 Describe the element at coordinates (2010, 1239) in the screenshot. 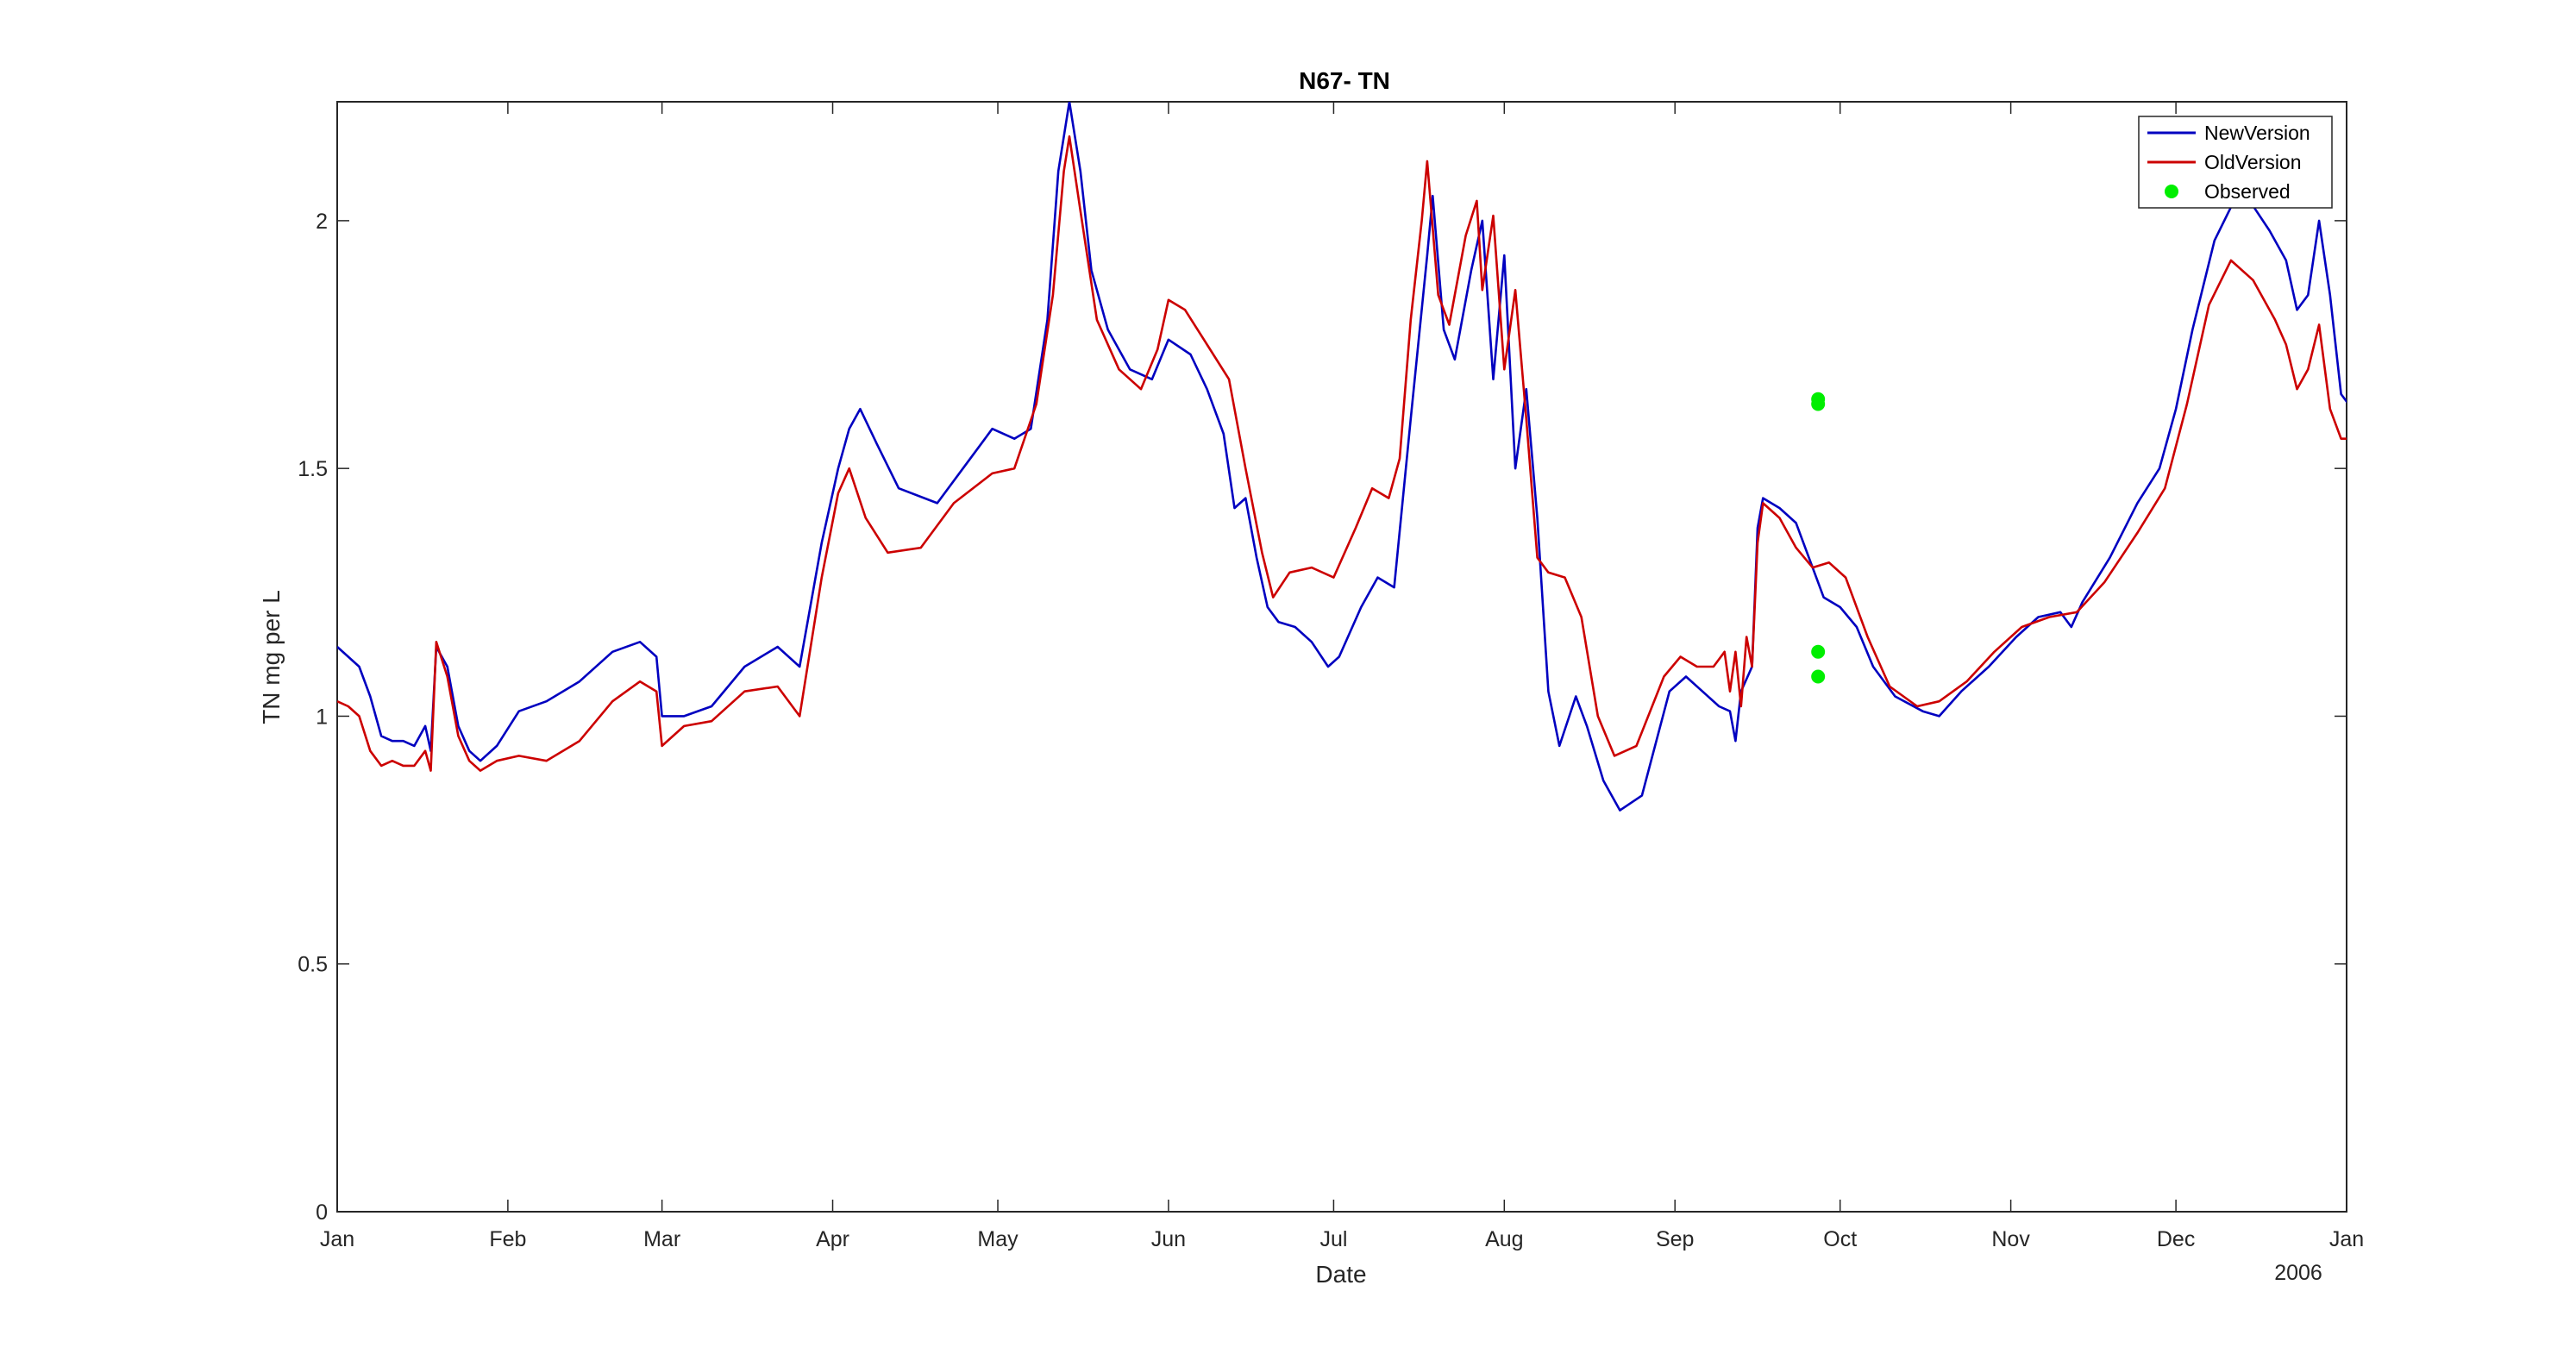

I see `x-tick-label: Nov` at that location.